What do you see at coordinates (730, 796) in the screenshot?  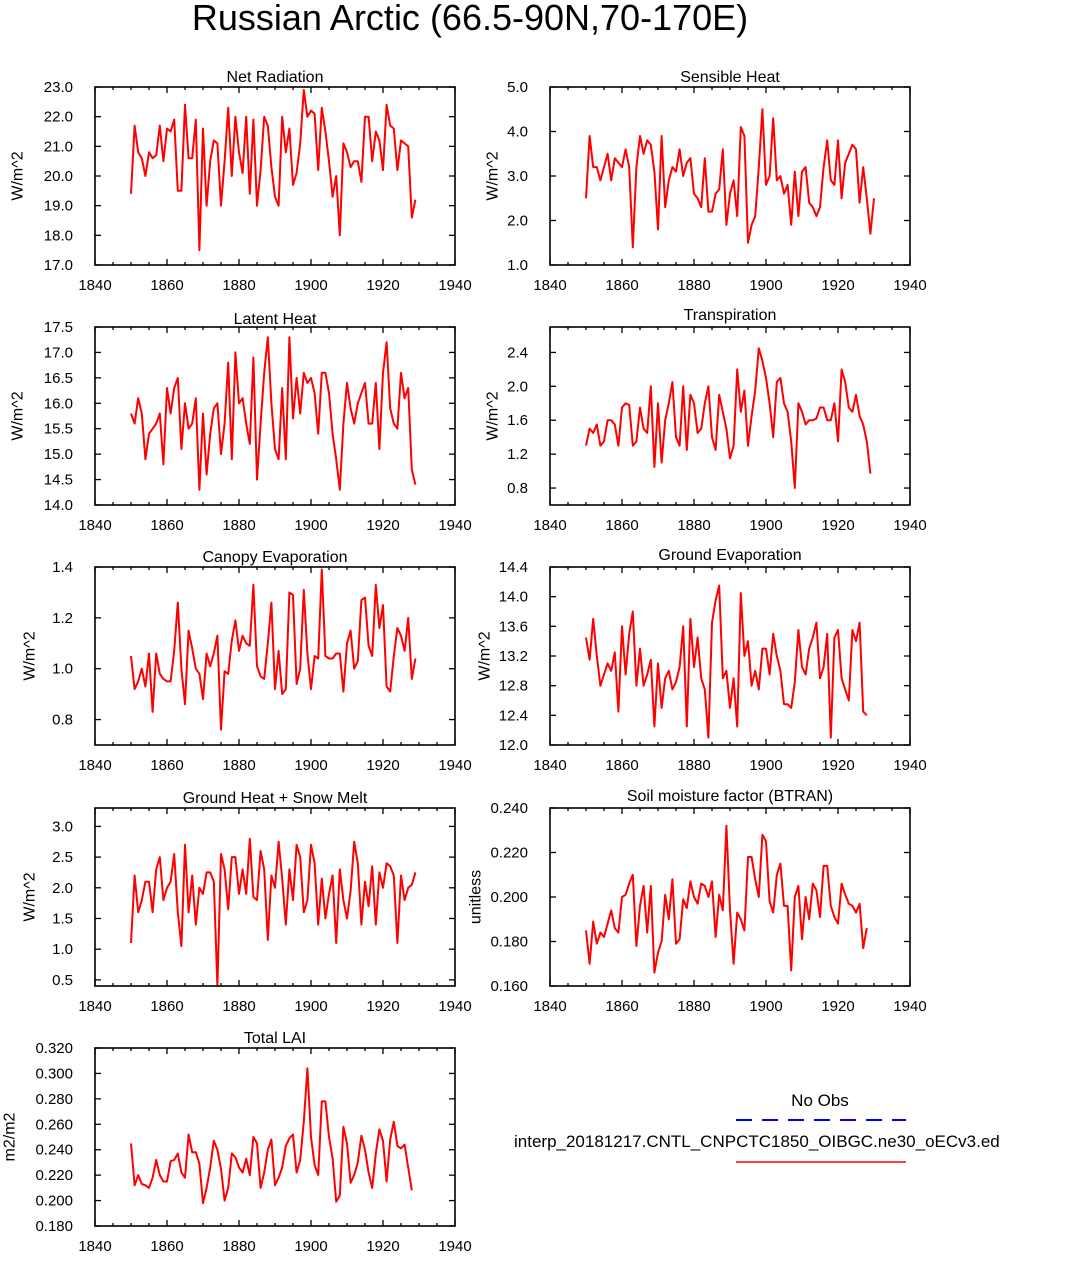 I see `panel-title: Soil moisture factor (BTRAN)` at bounding box center [730, 796].